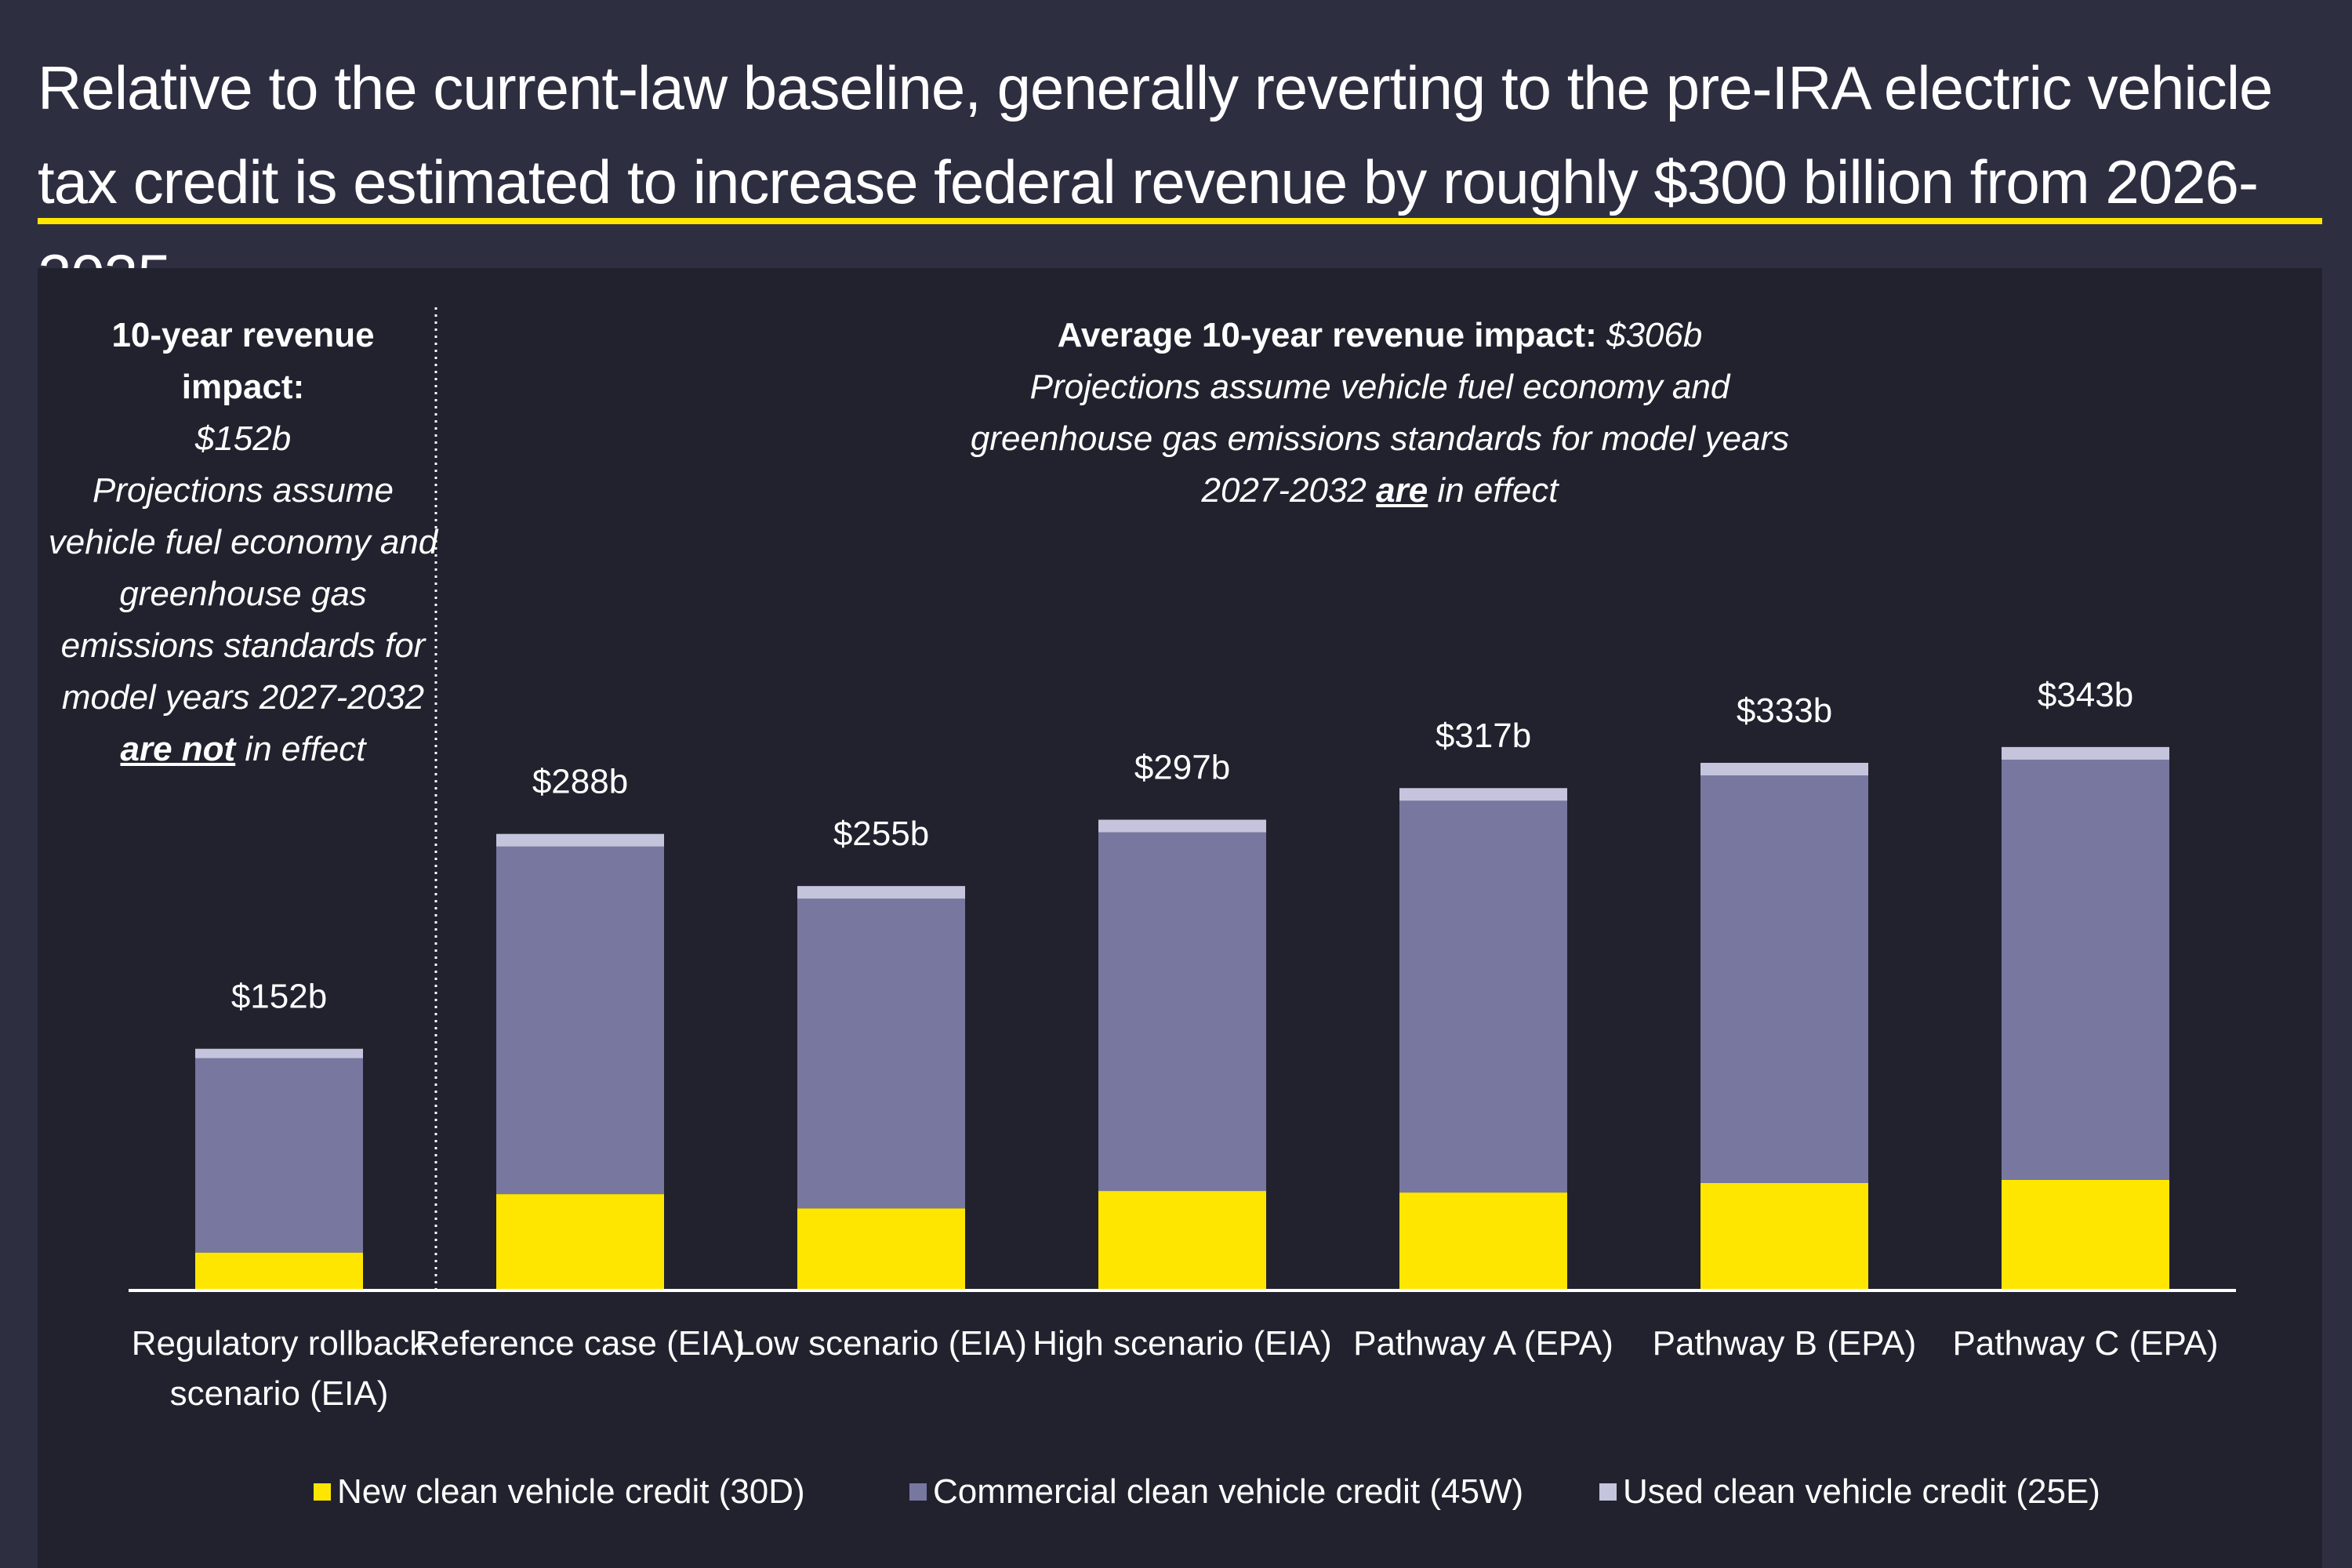 The height and width of the screenshot is (1568, 2352). I want to click on category-label-3: High scenario (EIA), so click(1182, 1343).